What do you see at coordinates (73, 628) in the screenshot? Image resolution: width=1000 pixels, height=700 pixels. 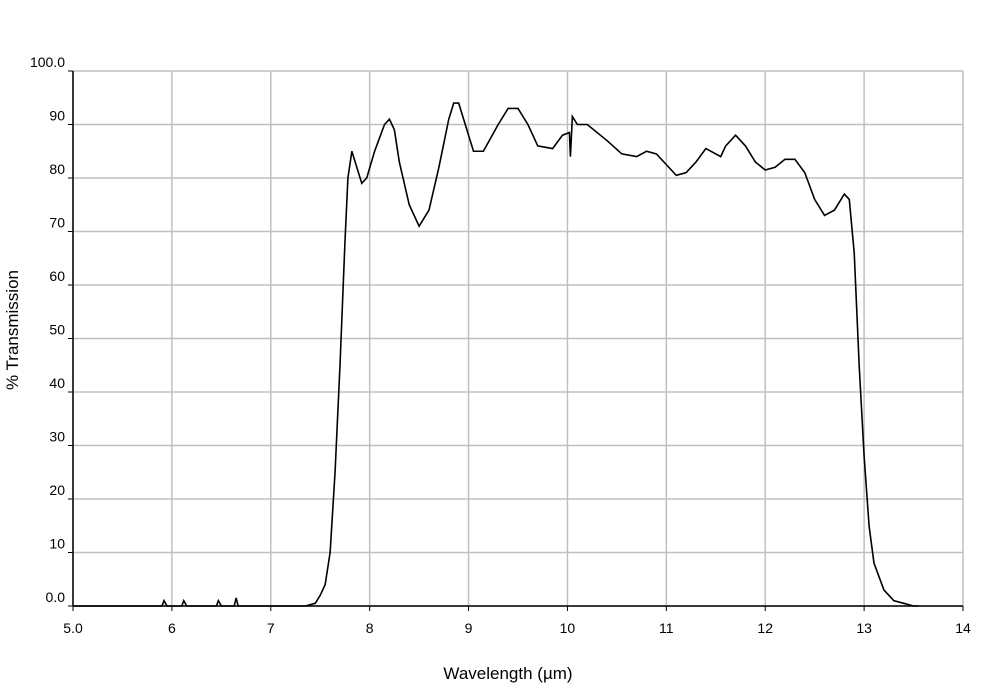 I see `x-tick-label: 5.0` at bounding box center [73, 628].